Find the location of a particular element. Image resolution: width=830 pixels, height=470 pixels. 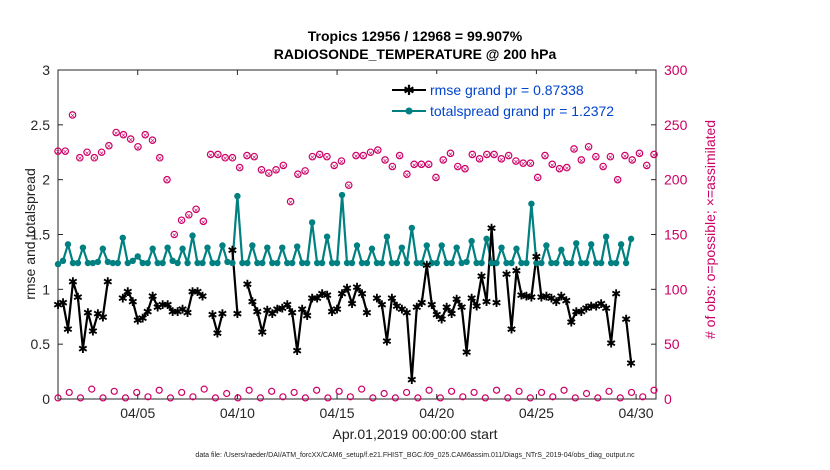

y-right-tick-label: 150 is located at coordinates (676, 235).